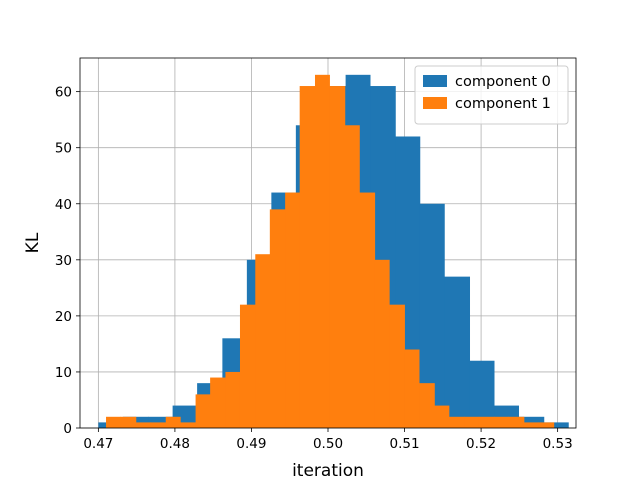 The width and height of the screenshot is (640, 480). I want to click on x-tick-label: 0.49, so click(251, 444).